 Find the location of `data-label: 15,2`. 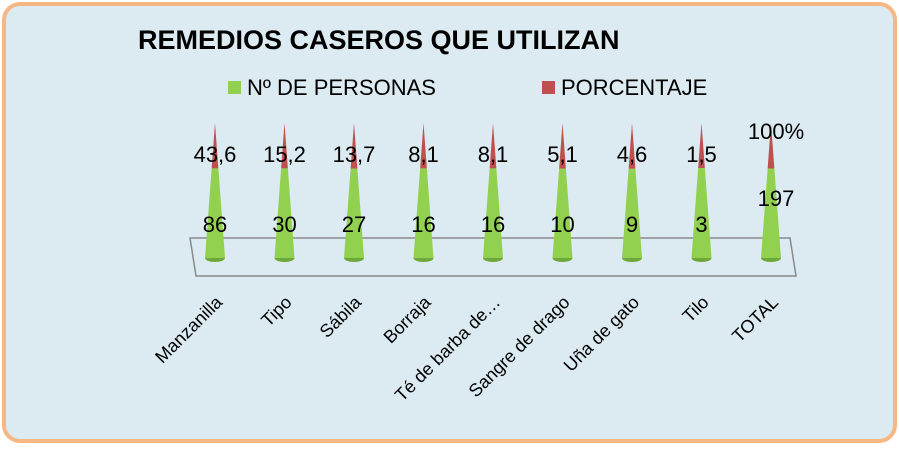

data-label: 15,2 is located at coordinates (284, 154).